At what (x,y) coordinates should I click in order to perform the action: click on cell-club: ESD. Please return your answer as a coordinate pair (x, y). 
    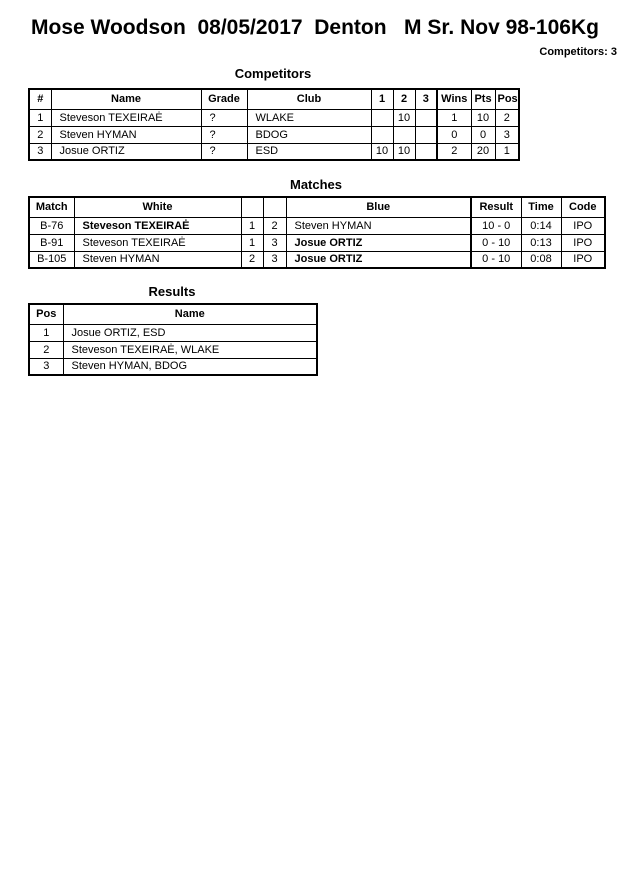
    Looking at the image, I should click on (309, 151).